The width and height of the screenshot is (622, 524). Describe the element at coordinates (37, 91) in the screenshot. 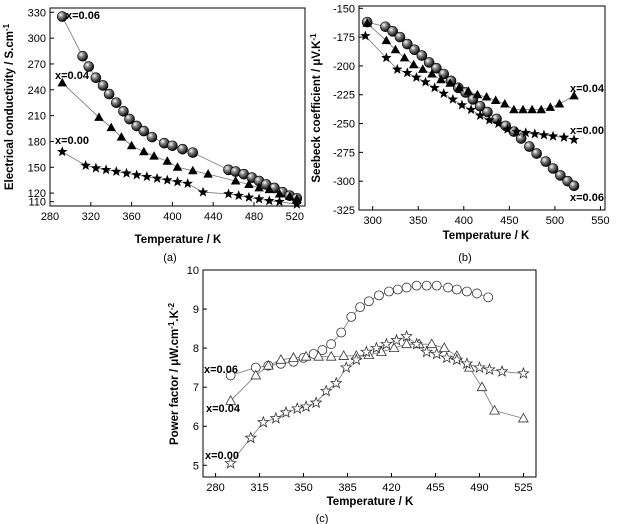

I see `y-tick-label: 240` at that location.